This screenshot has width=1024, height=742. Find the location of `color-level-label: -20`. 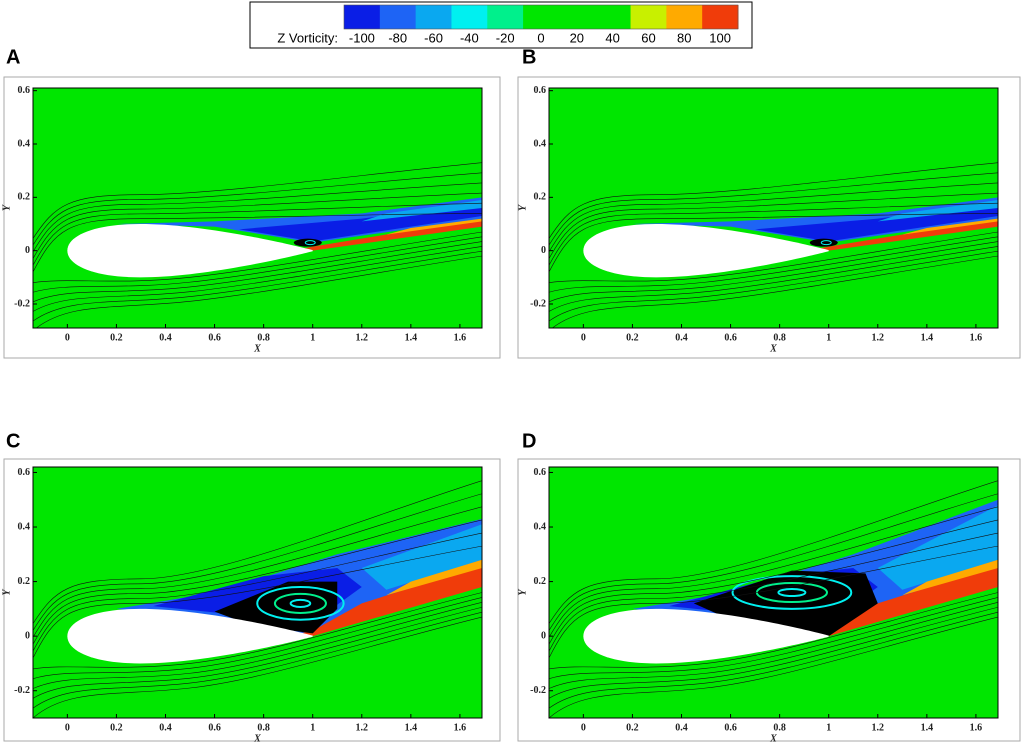

color-level-label: -20 is located at coordinates (505, 37).